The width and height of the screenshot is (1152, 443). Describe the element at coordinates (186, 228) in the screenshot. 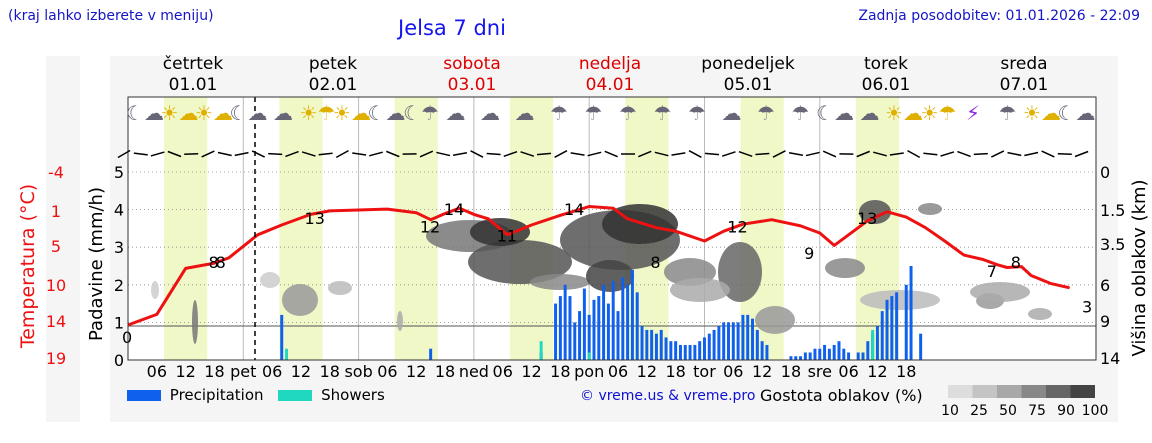

I see `daylight-band` at that location.